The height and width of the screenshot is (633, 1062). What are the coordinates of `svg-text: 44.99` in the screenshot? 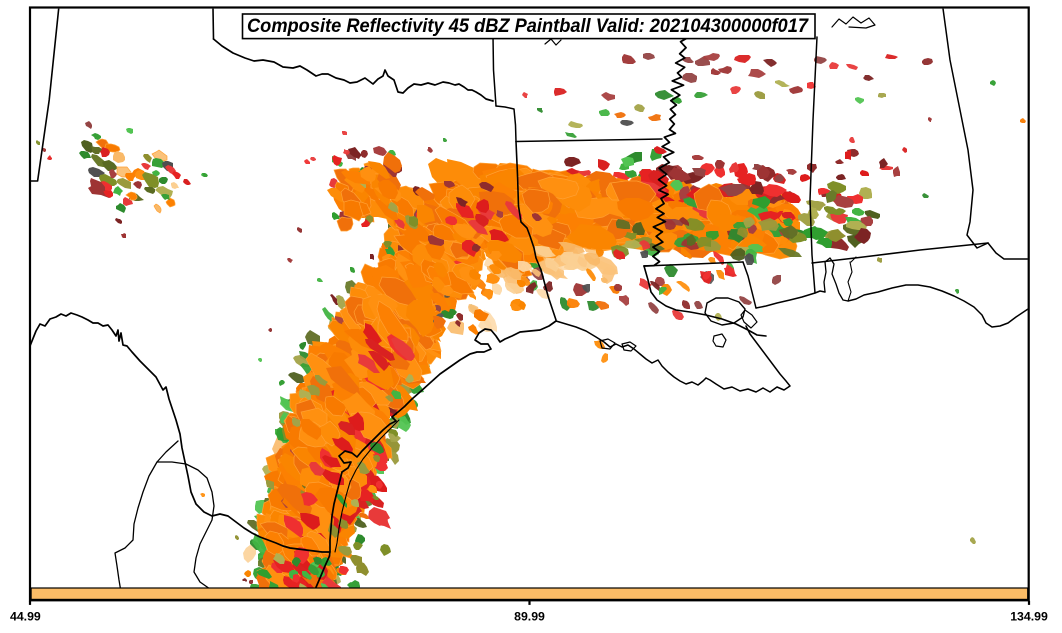 It's located at (25, 617).